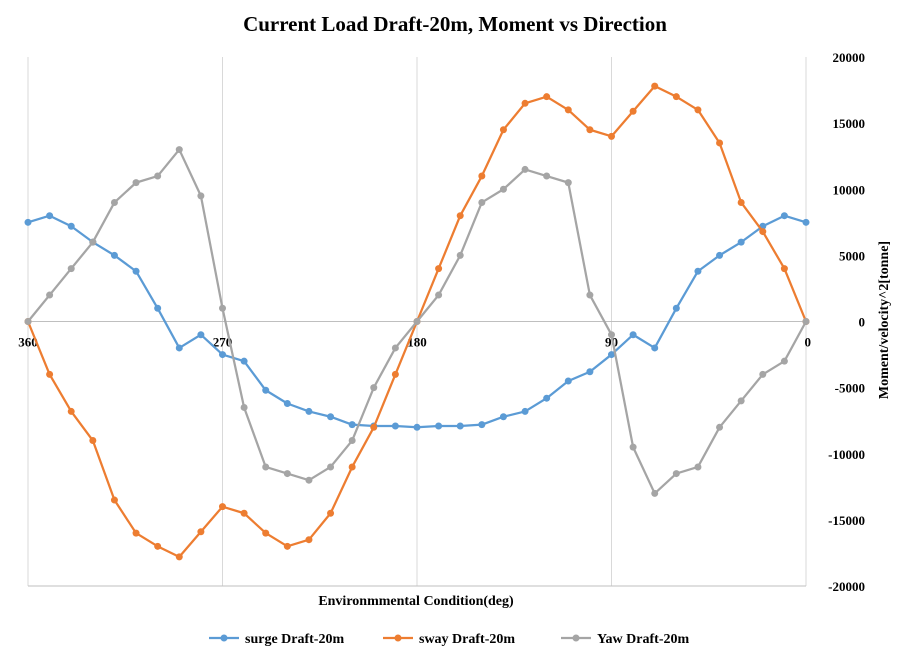  What do you see at coordinates (467, 639) in the screenshot?
I see `legend-label: sway Draft-20m` at bounding box center [467, 639].